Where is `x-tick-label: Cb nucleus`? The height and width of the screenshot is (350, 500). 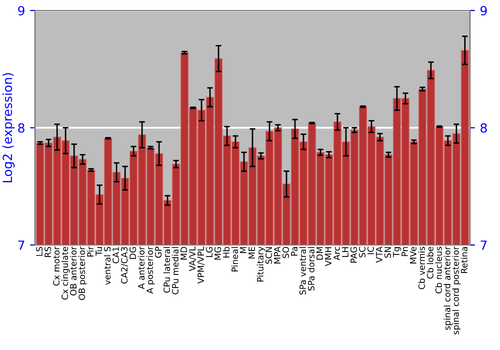 x-tick-label: Cb nucleus is located at coordinates (438, 270).